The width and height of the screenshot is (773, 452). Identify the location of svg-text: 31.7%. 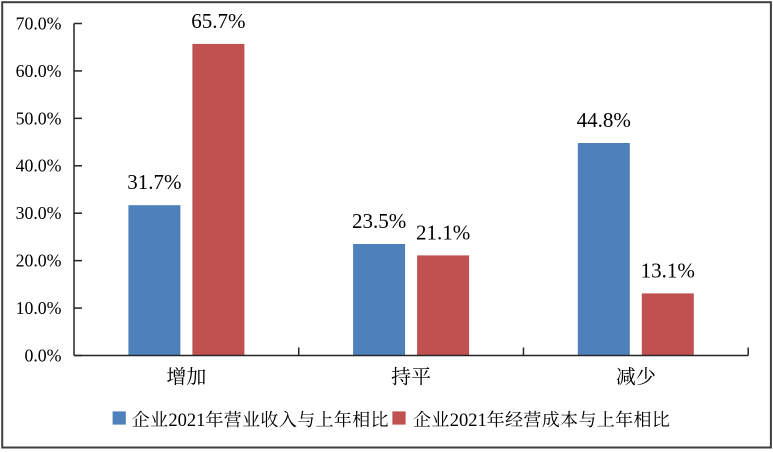
(154, 182).